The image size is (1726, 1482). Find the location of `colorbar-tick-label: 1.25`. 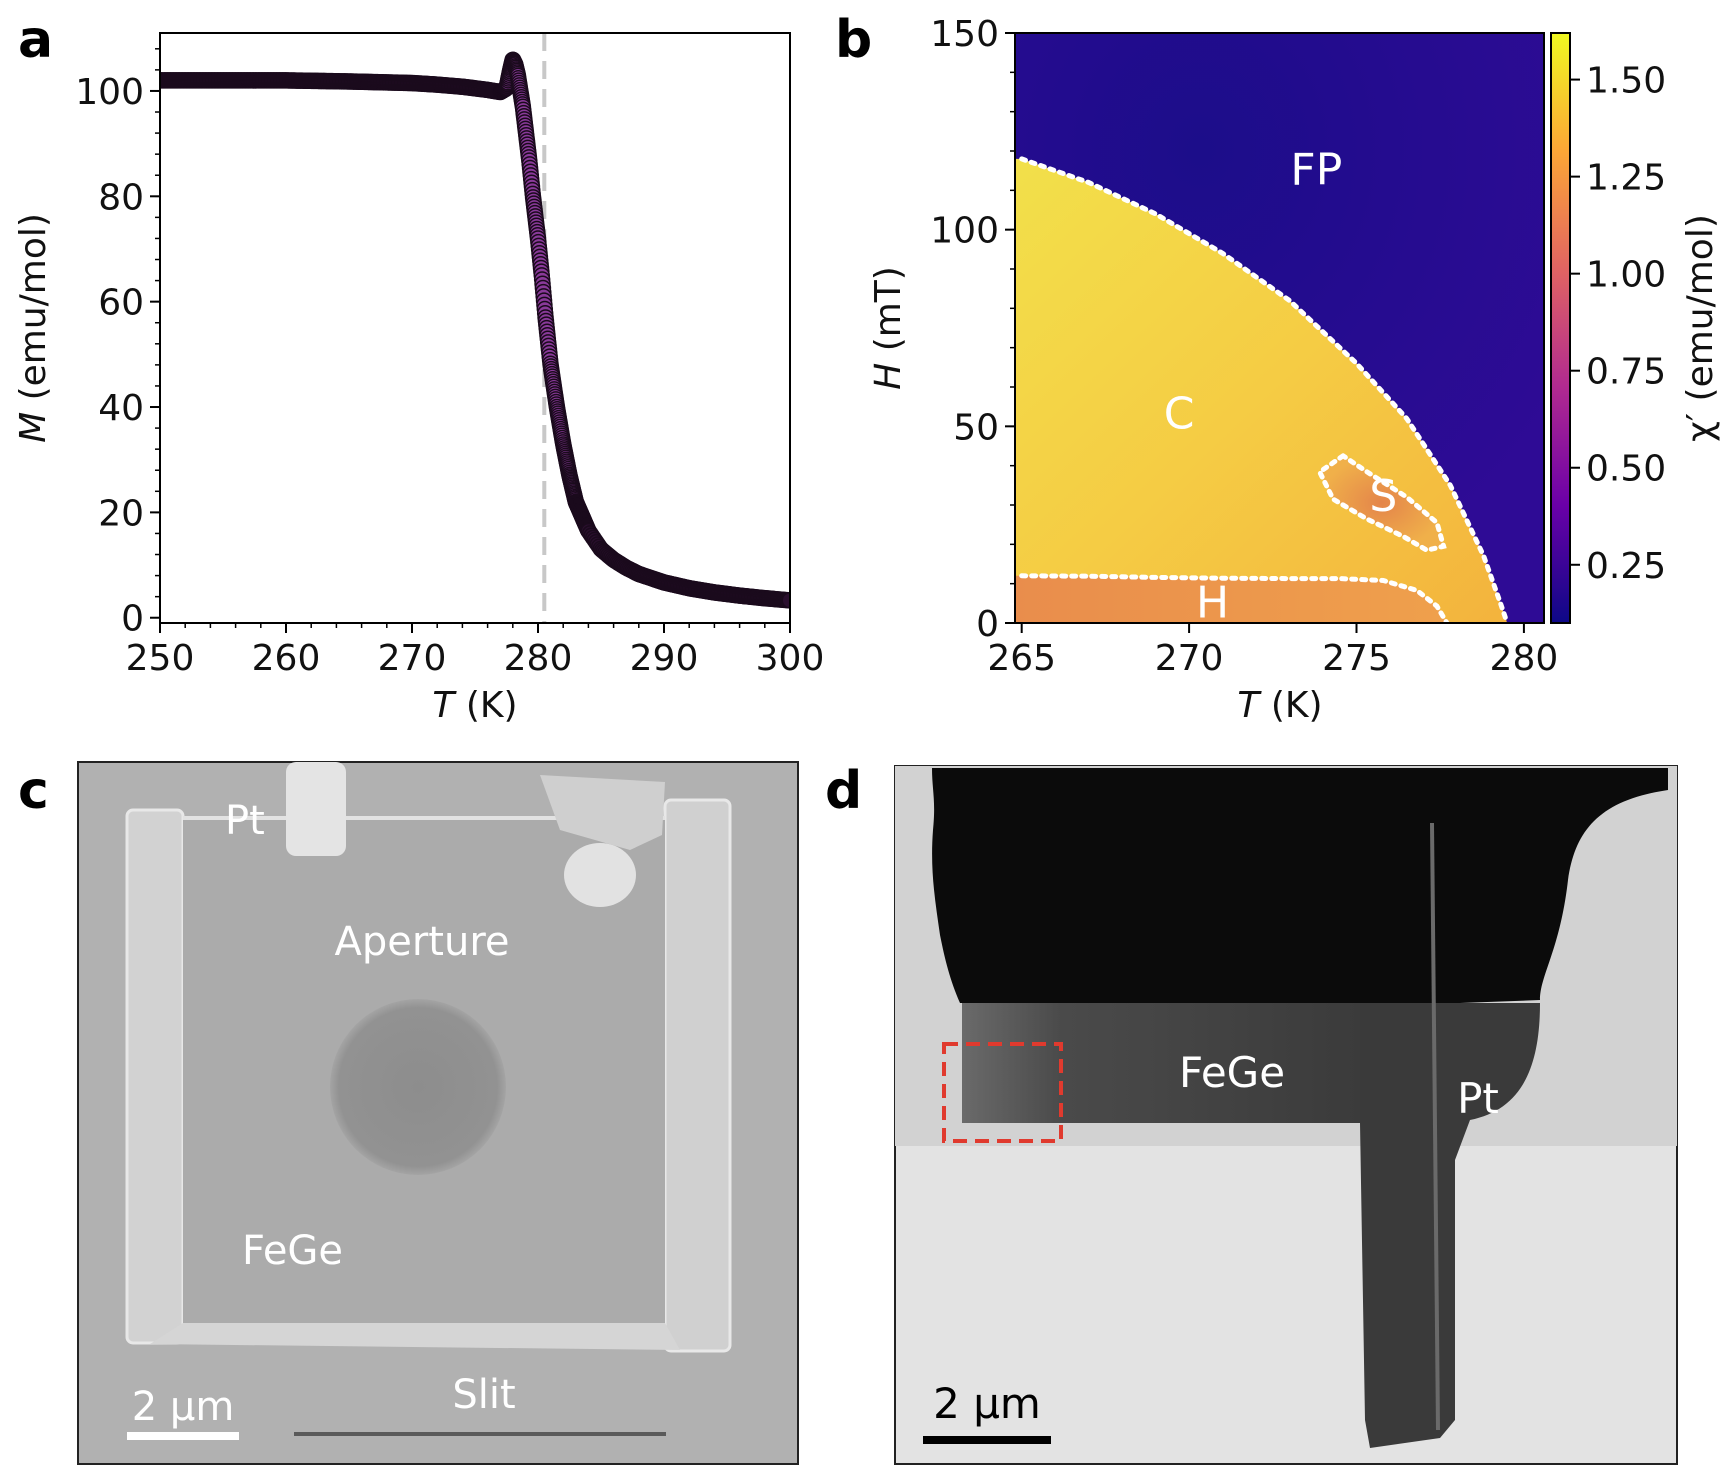

colorbar-tick-label: 1.25 is located at coordinates (1626, 178).